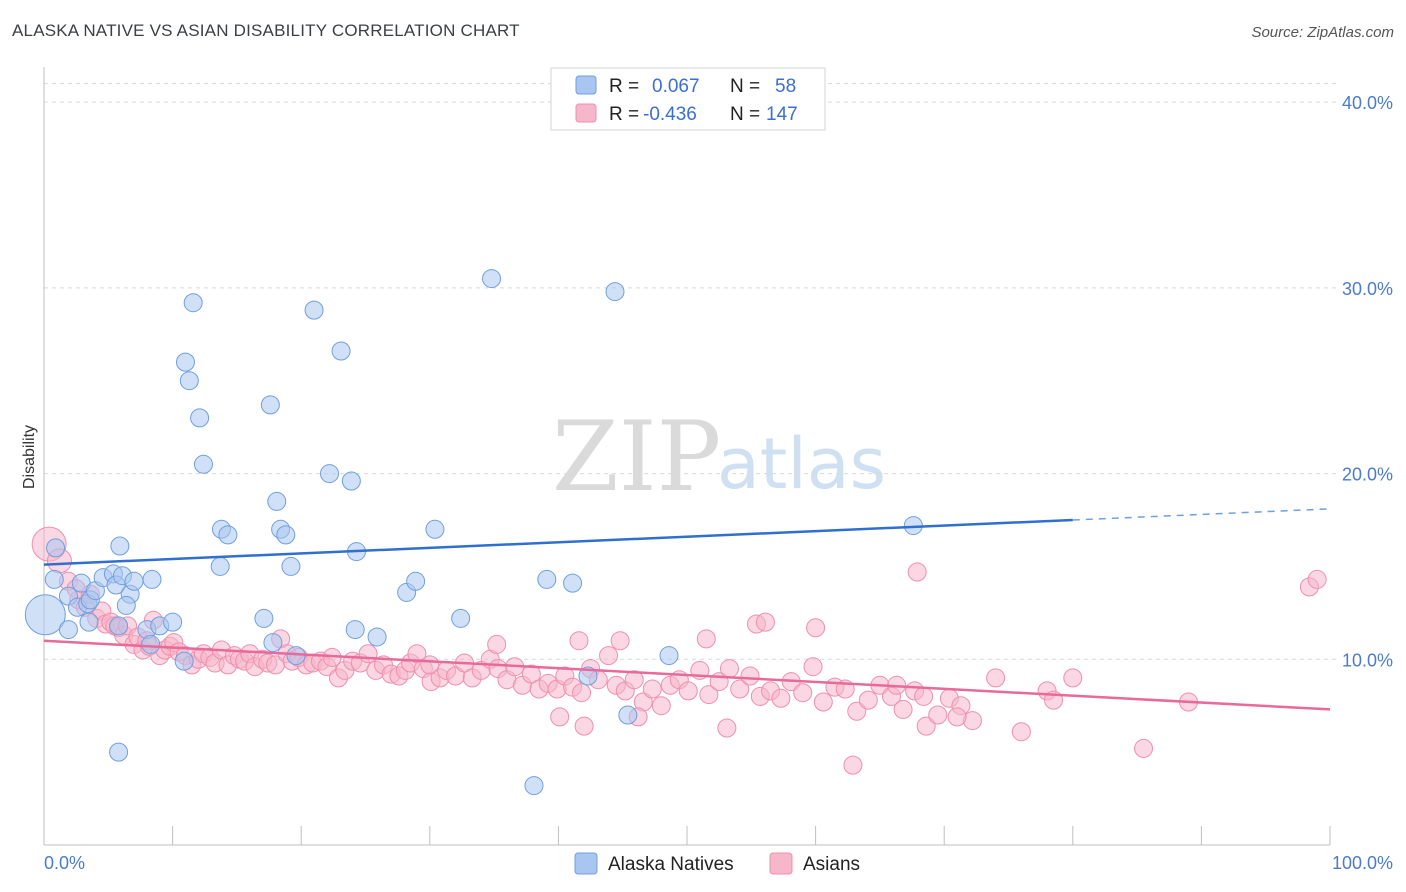  What do you see at coordinates (586, 85) in the screenshot?
I see `legend-swatch-alaska-natives` at bounding box center [586, 85].